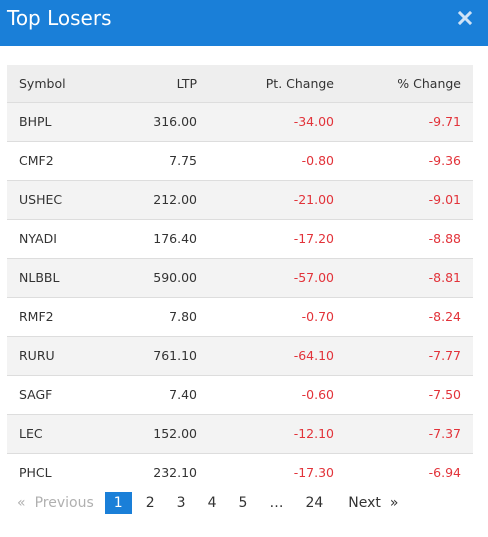 This screenshot has height=537, width=488. I want to click on cell-ltp: 590.00, so click(175, 277).